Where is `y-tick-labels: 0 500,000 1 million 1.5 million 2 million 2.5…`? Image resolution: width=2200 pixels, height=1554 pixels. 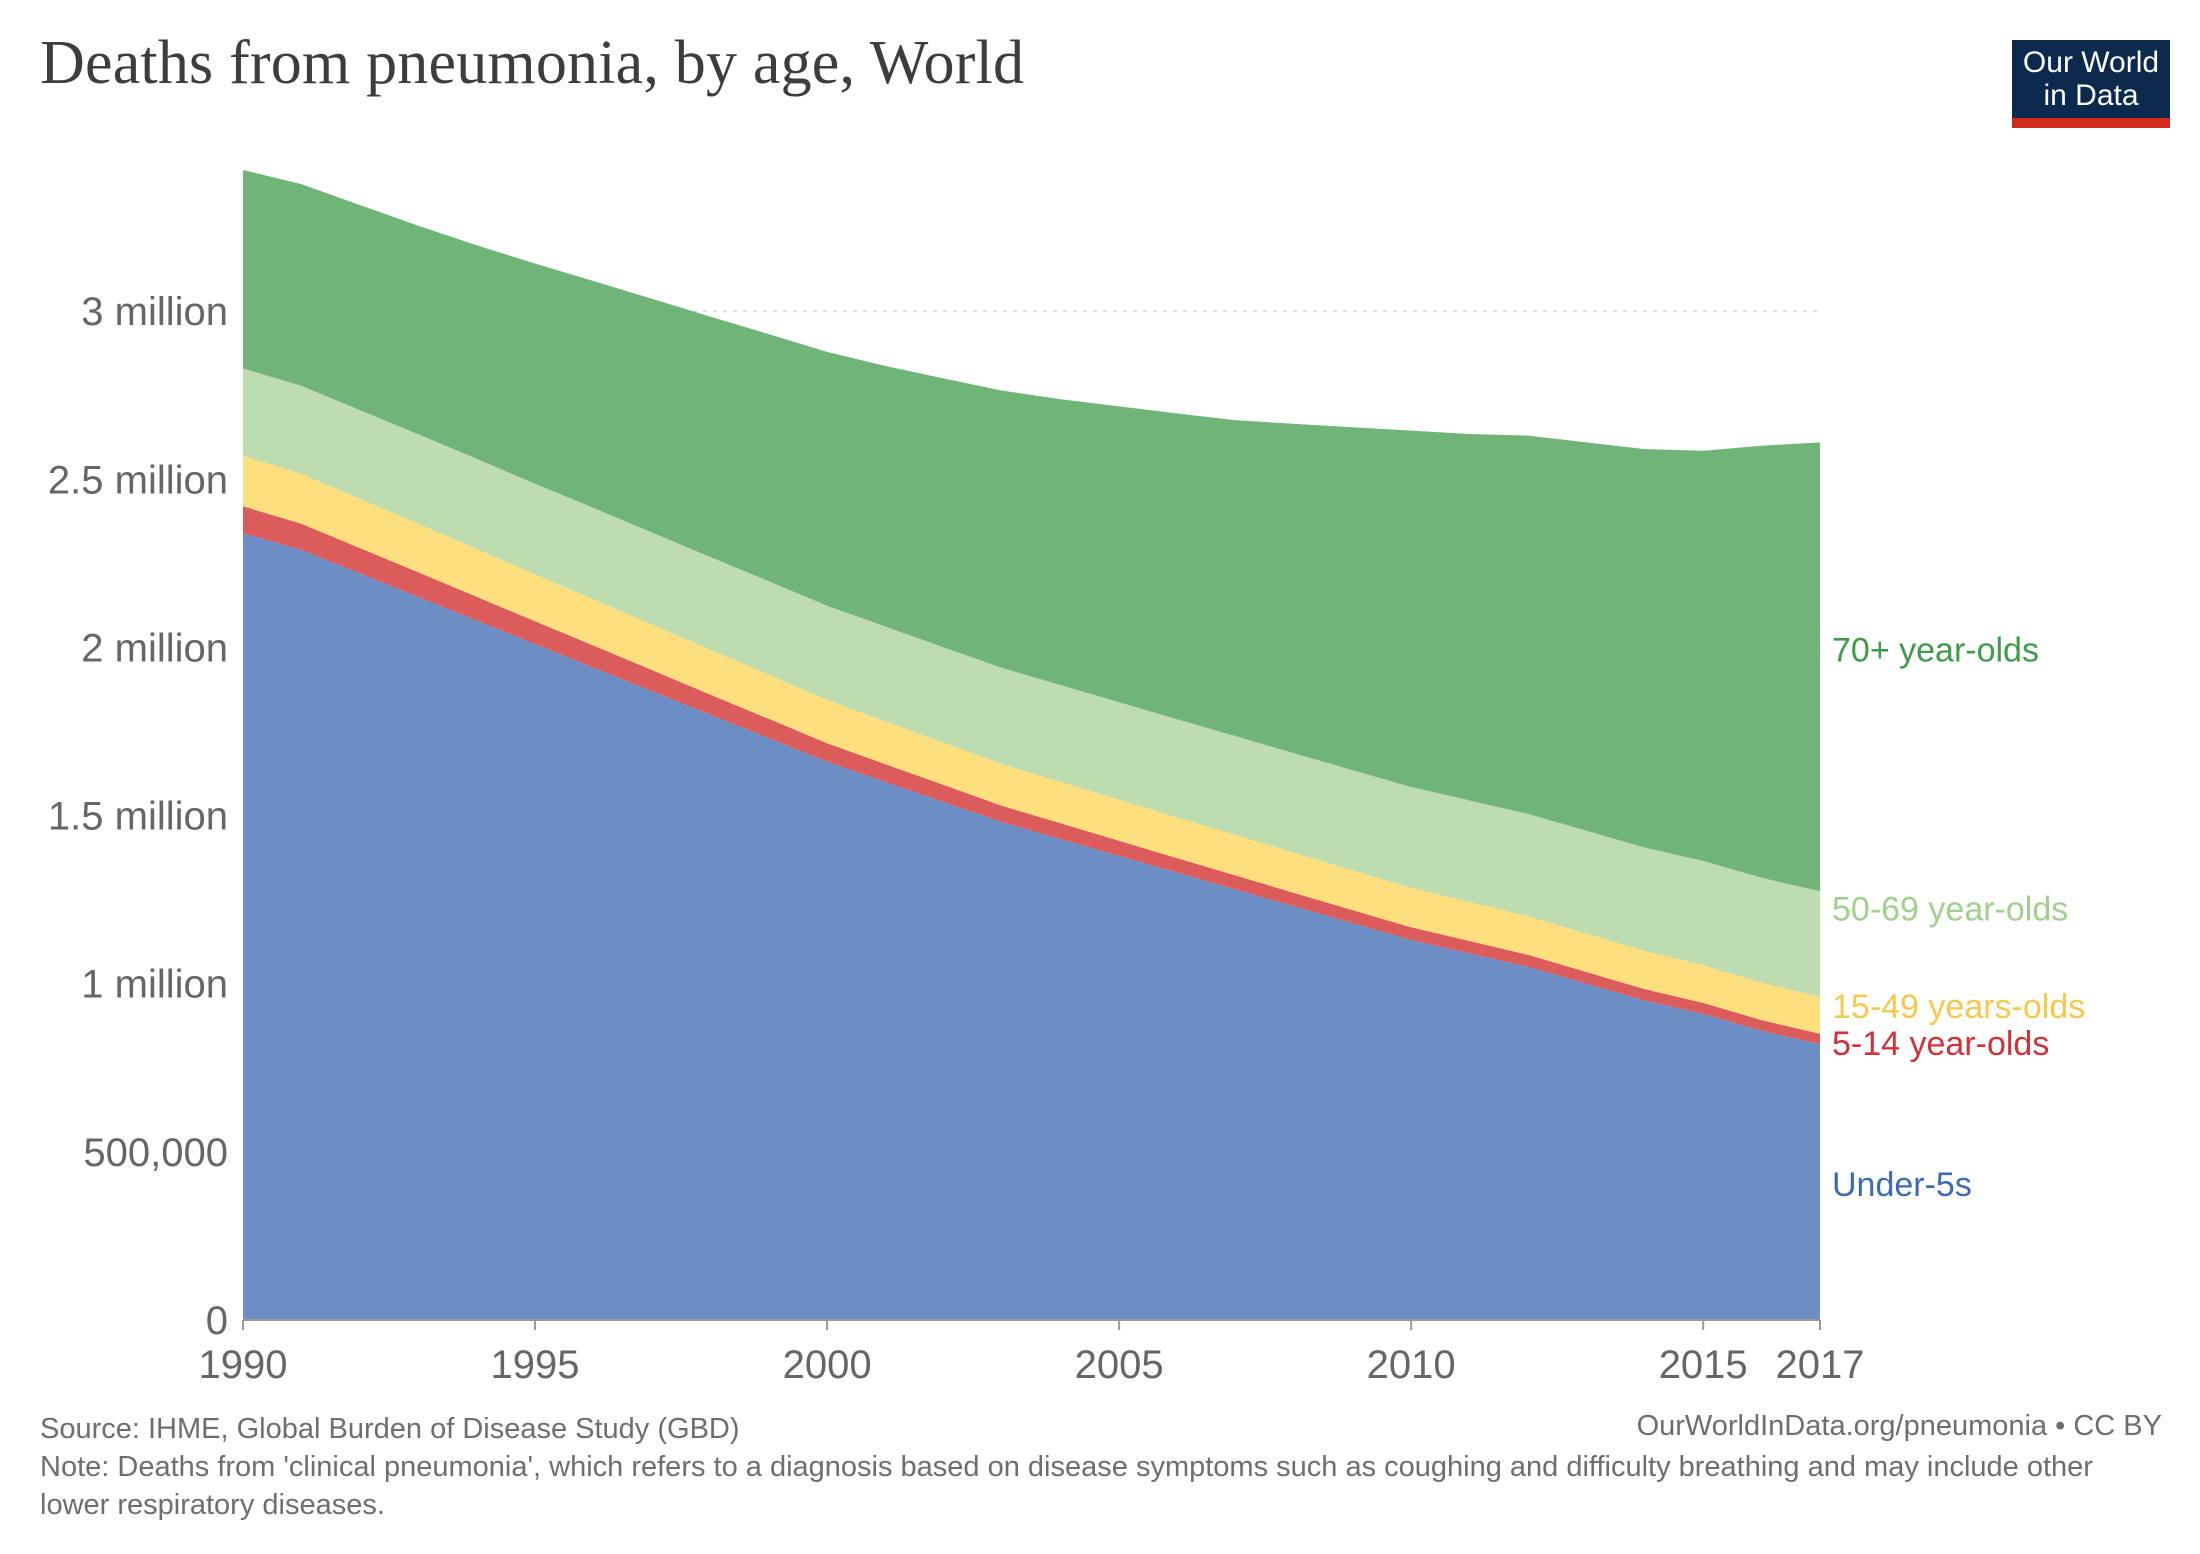 y-tick-labels: 0 500,000 1 million 1.5 million 2 million 2.5… is located at coordinates (138, 816).